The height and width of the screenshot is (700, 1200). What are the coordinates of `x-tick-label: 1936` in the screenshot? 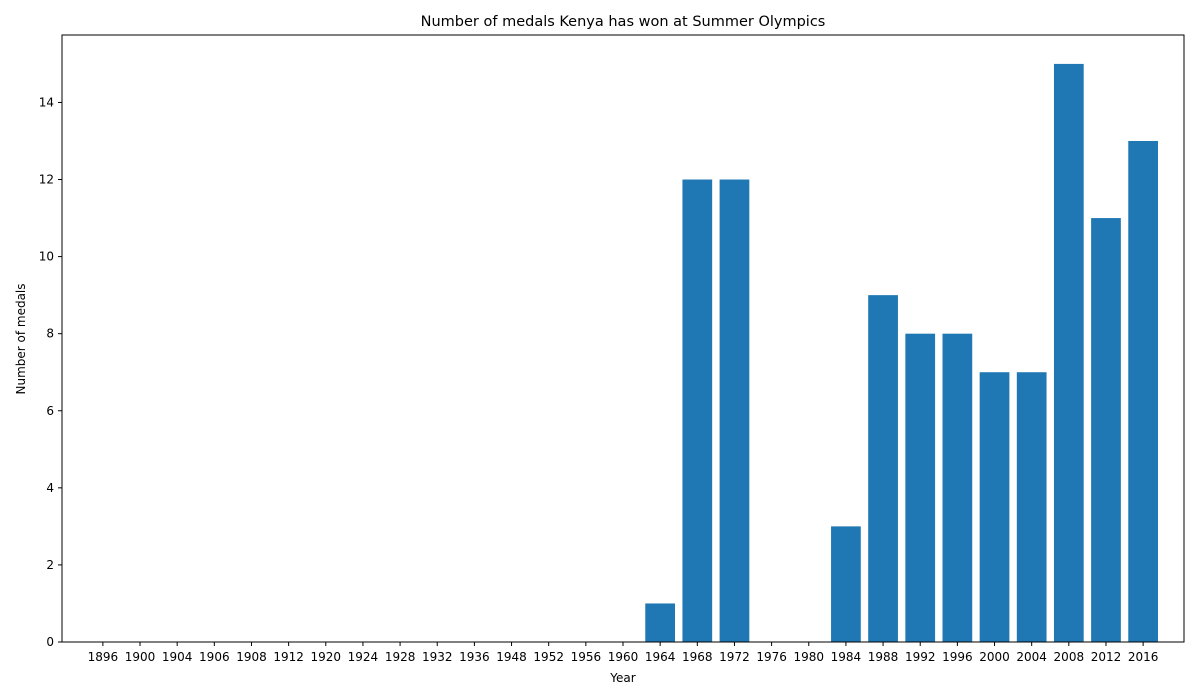 It's located at (474, 657).